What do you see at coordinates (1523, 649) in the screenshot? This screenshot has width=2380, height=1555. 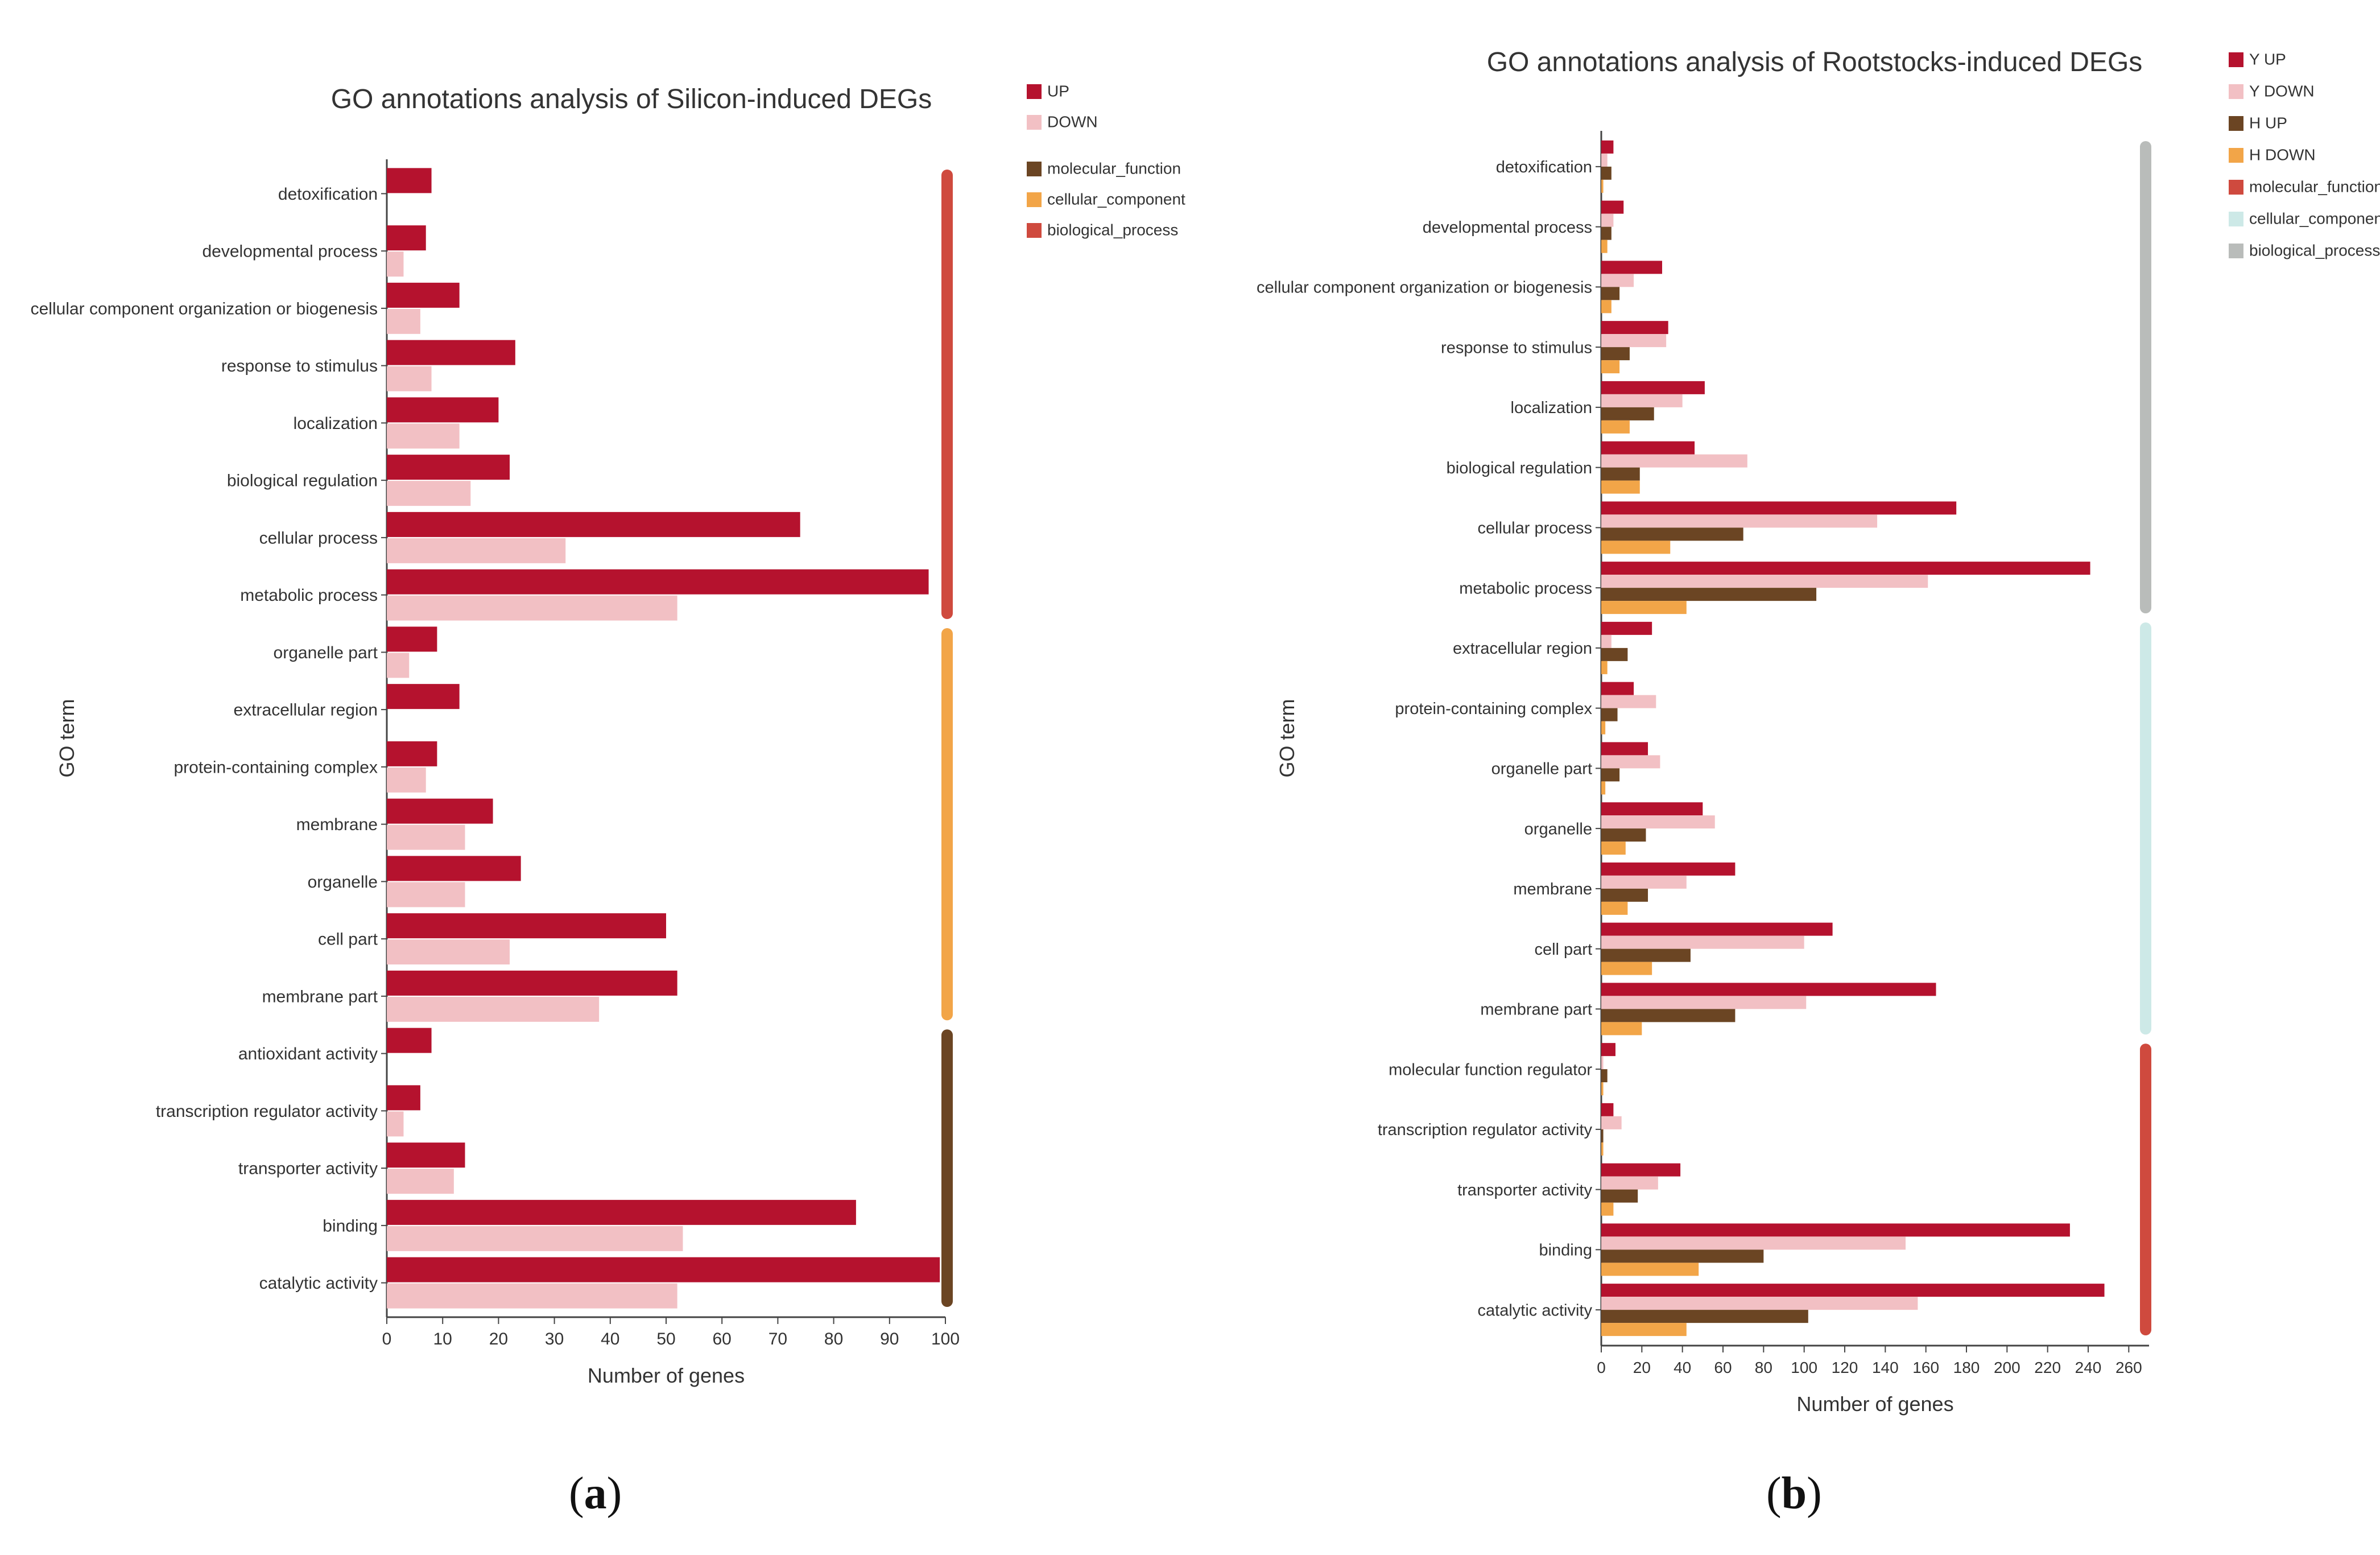 I see `category-label-b-8: extracellular region` at bounding box center [1523, 649].